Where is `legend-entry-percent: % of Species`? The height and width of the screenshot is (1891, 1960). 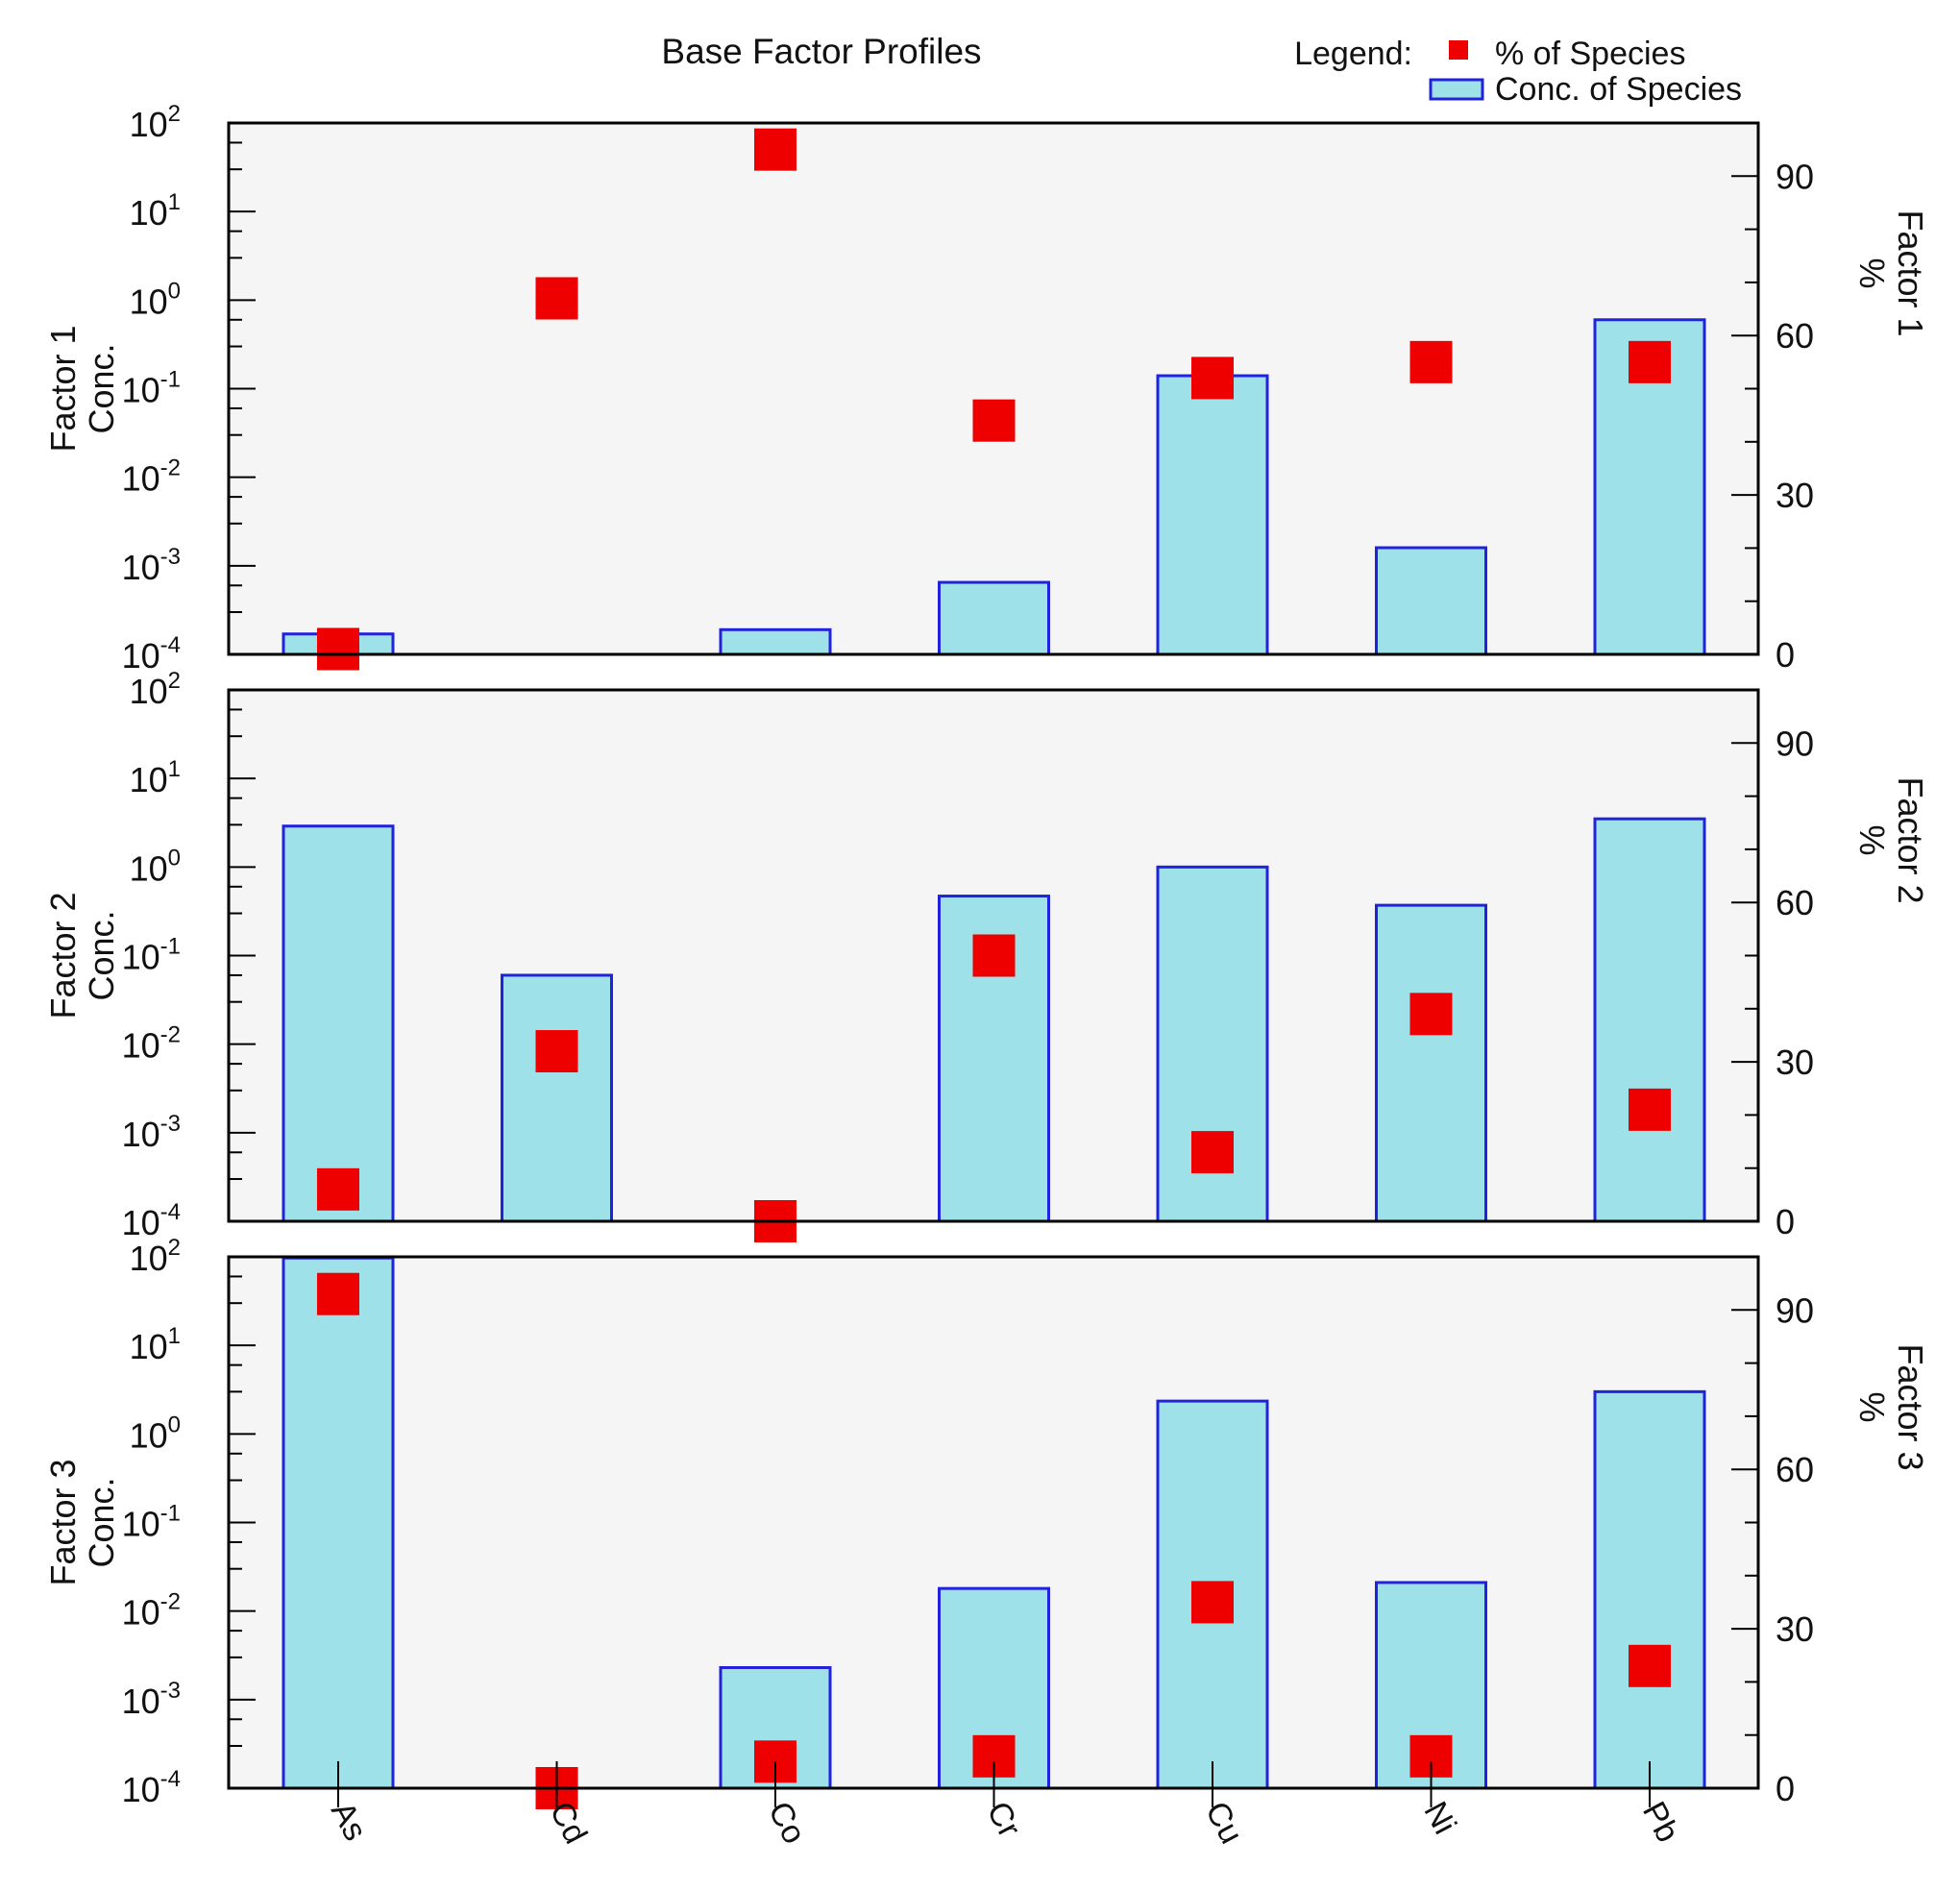
legend-entry-percent: % of Species is located at coordinates (1590, 54).